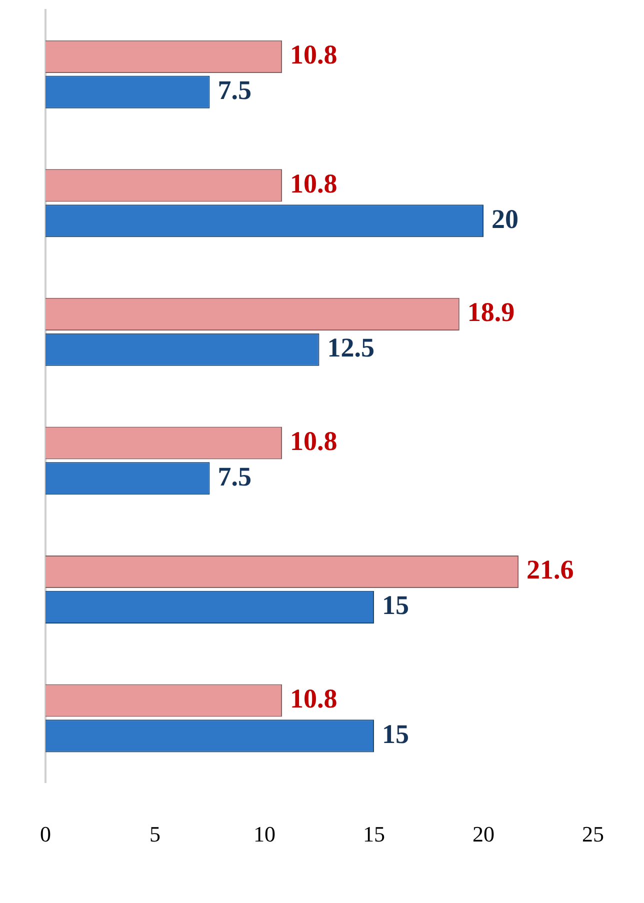  What do you see at coordinates (593, 834) in the screenshot?
I see `x-tick-label: 25` at bounding box center [593, 834].